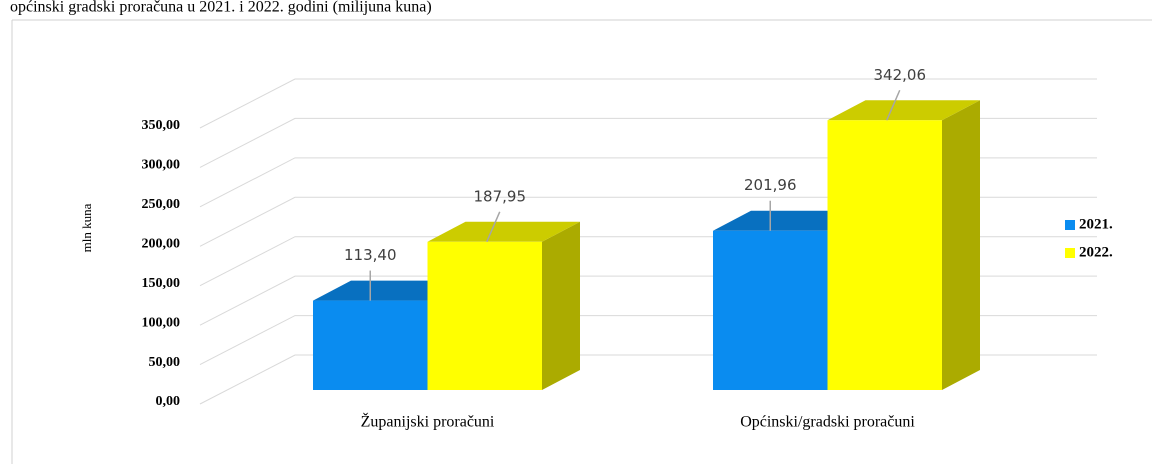 Image resolution: width=1152 pixels, height=464 pixels. What do you see at coordinates (1096, 252) in the screenshot?
I see `legend-label: 2022.` at bounding box center [1096, 252].